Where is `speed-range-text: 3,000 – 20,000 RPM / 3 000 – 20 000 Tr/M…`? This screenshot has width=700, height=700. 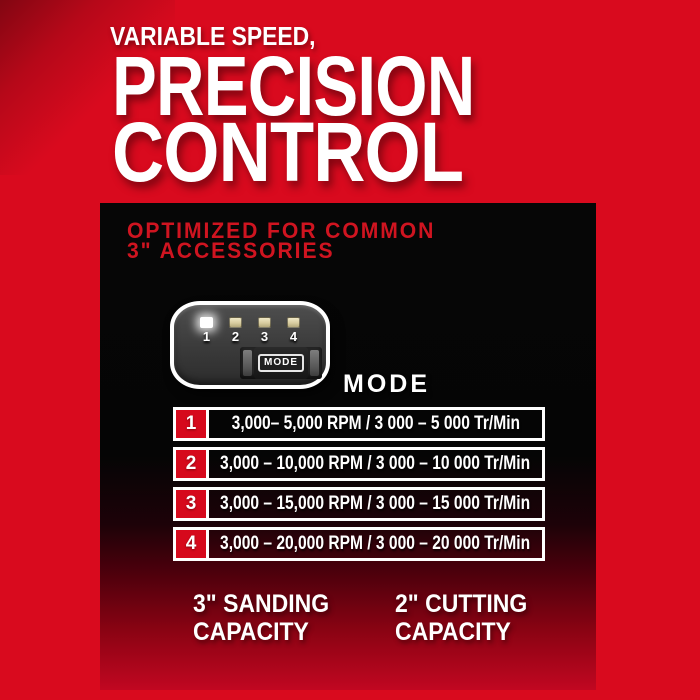 speed-range-text: 3,000 – 20,000 RPM / 3 000 – 20 000 Tr/M… is located at coordinates (375, 543).